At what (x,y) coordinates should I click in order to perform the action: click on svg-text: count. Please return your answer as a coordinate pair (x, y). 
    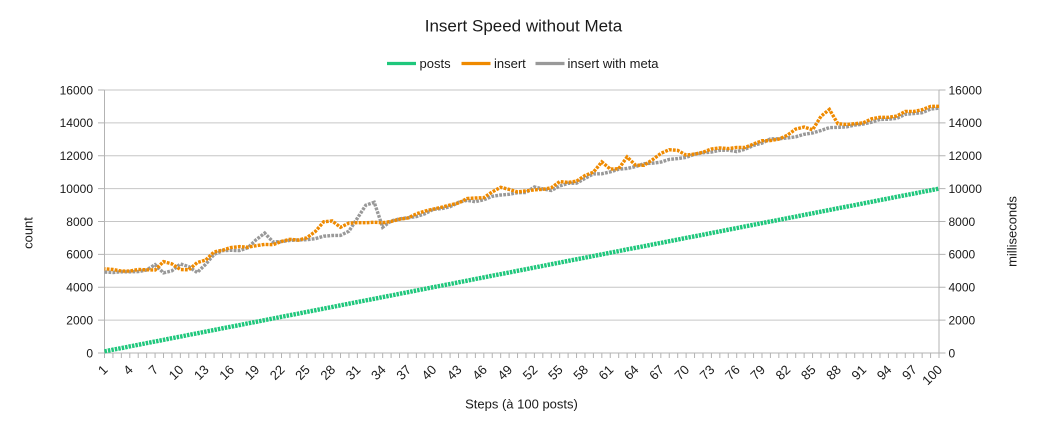
    Looking at the image, I should click on (28, 233).